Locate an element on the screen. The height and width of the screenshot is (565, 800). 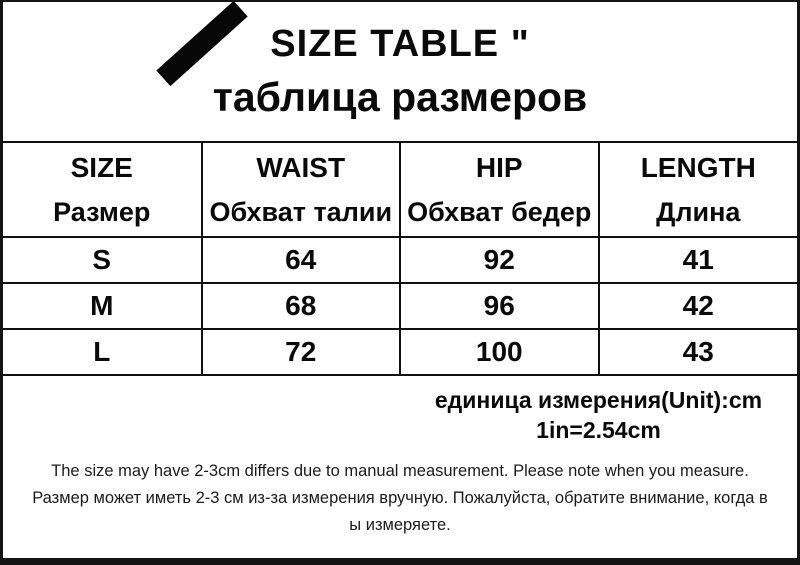
column-header-length: LENGTH Длина is located at coordinates (697, 189).